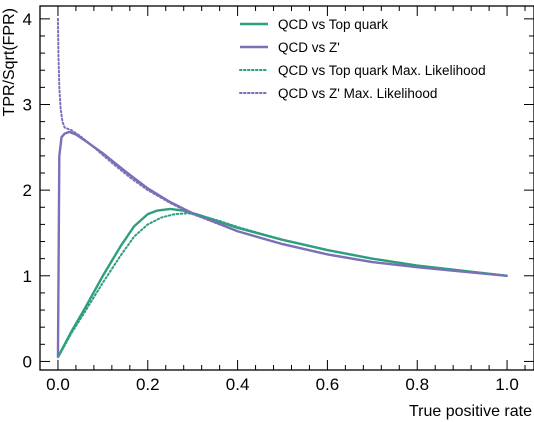 The width and height of the screenshot is (534, 422). I want to click on legend-label-2: QCD vs Top quark Max. Likelihood, so click(382, 70).